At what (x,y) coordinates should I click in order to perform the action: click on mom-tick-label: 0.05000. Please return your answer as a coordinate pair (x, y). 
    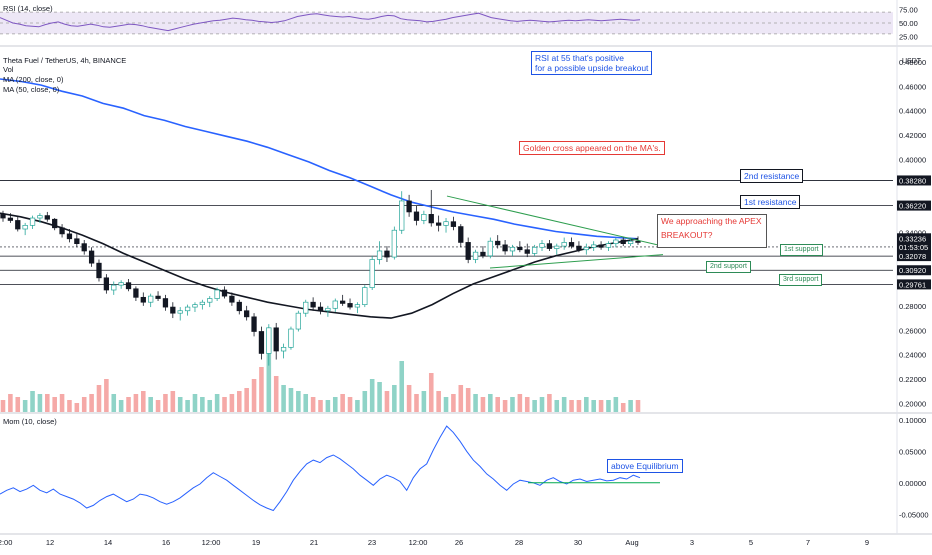
    Looking at the image, I should click on (912, 451).